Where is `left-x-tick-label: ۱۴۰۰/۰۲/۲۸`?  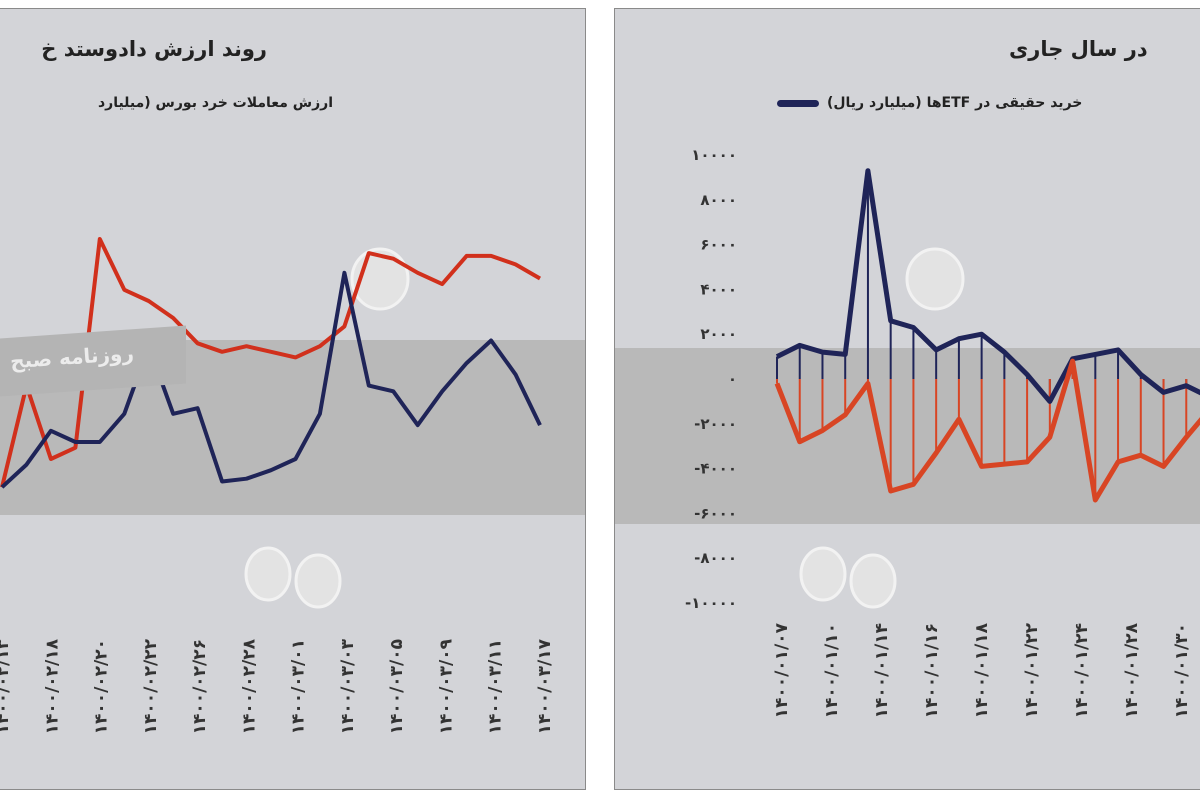 left-x-tick-label: ۱۴۰۰/۰۲/۲۸ is located at coordinates (249, 686).